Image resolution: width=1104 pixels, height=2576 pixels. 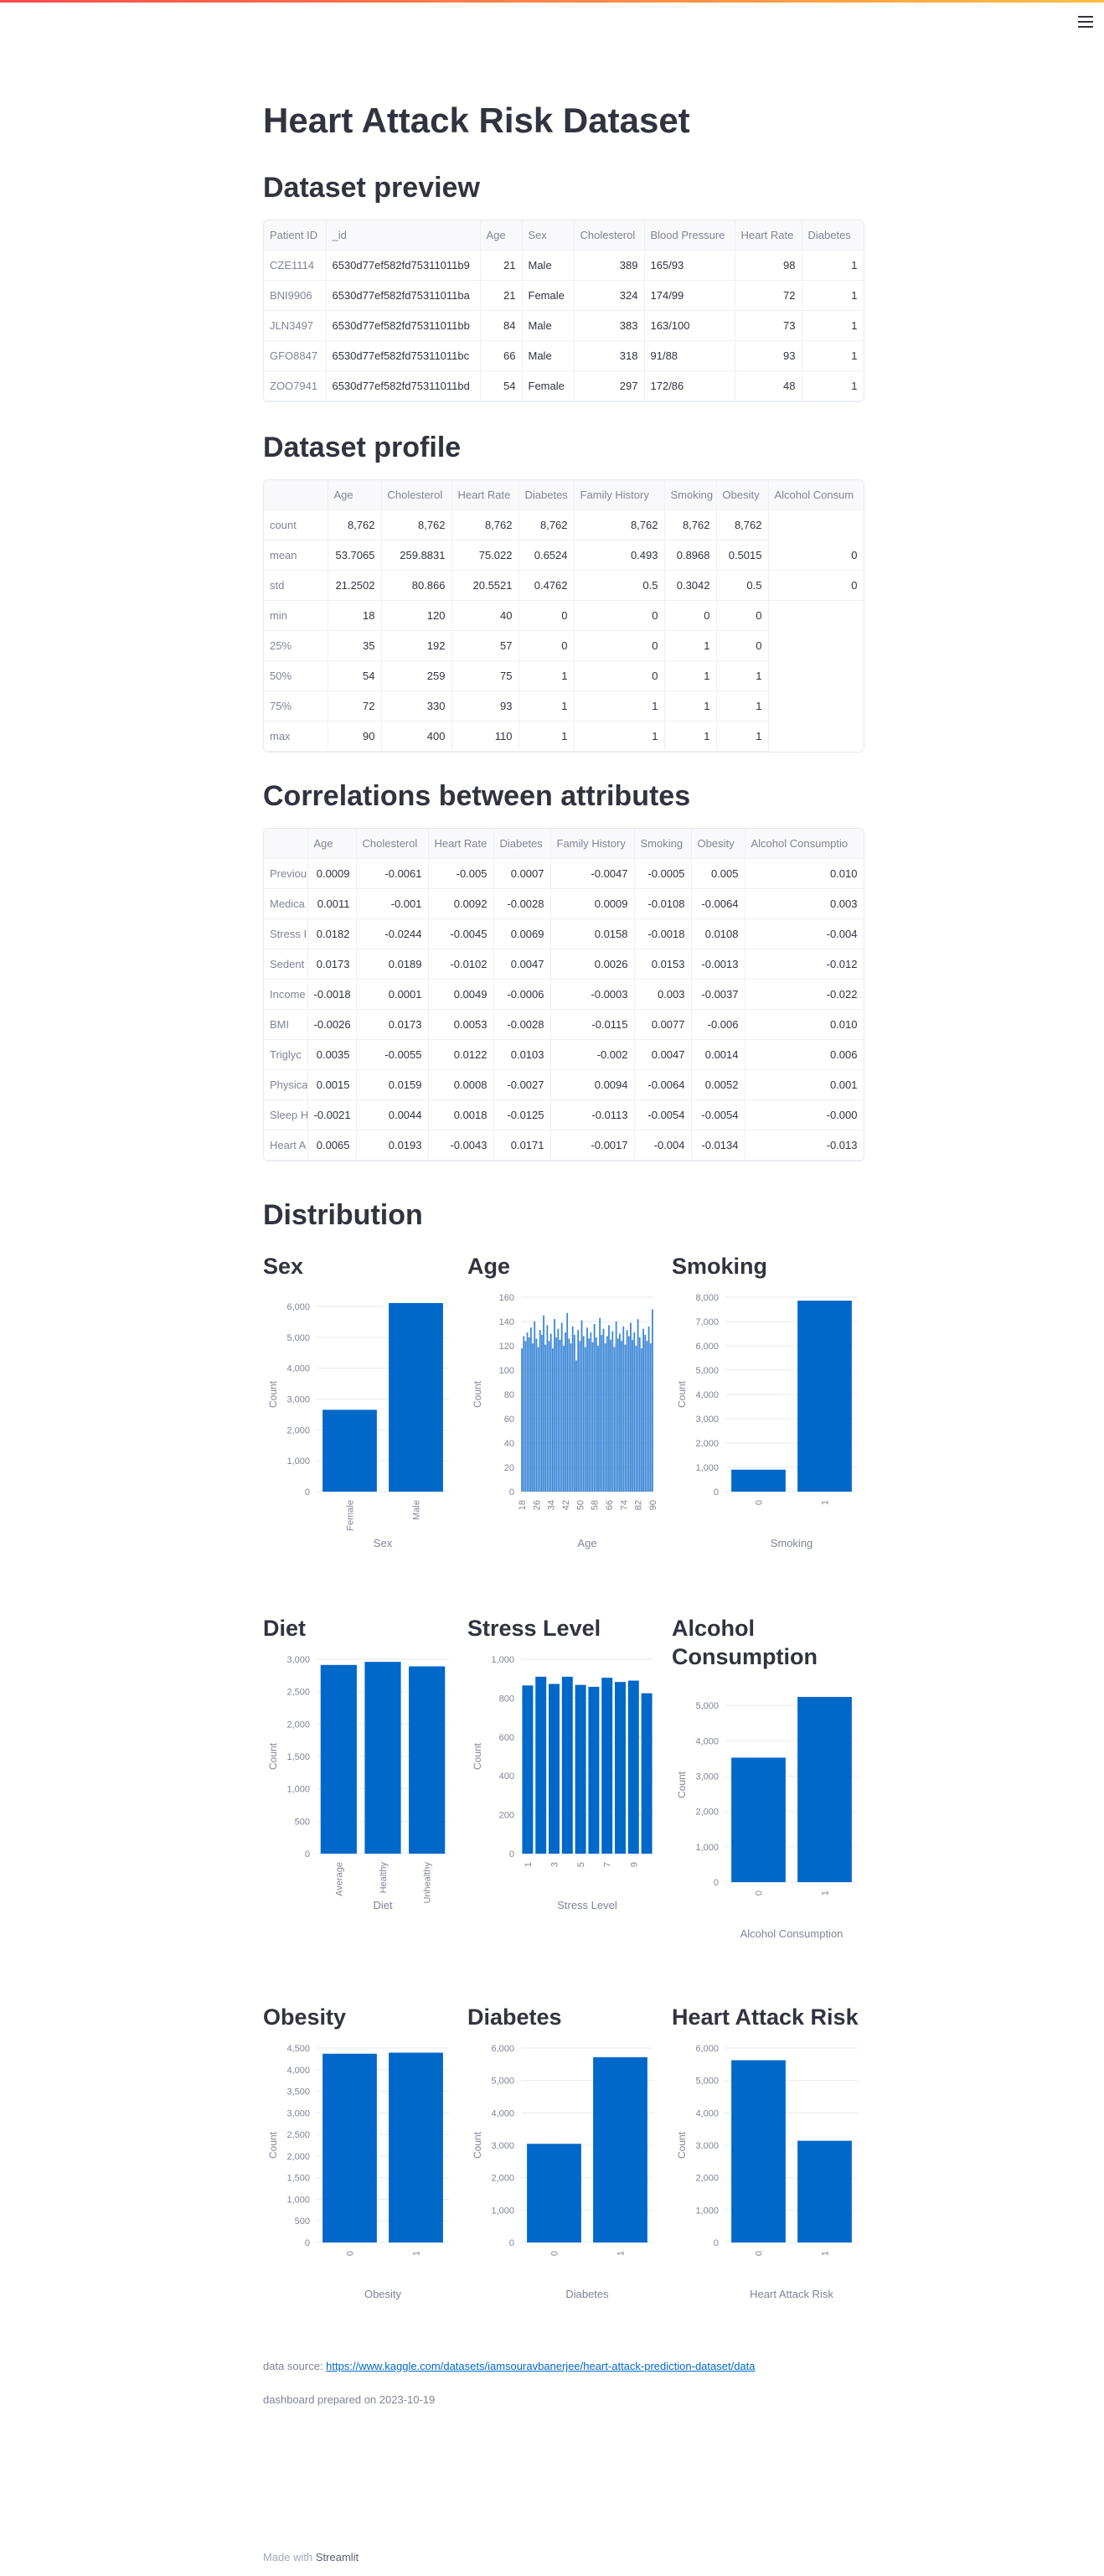 I want to click on y-tick-label: 3,500, so click(x=298, y=2092).